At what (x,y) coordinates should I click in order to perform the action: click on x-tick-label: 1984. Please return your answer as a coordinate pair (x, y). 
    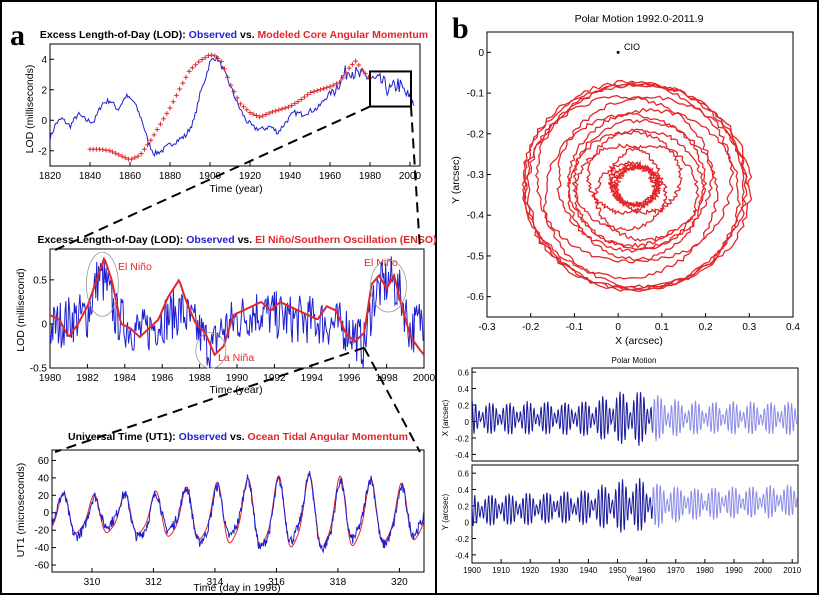
    Looking at the image, I should click on (125, 378).